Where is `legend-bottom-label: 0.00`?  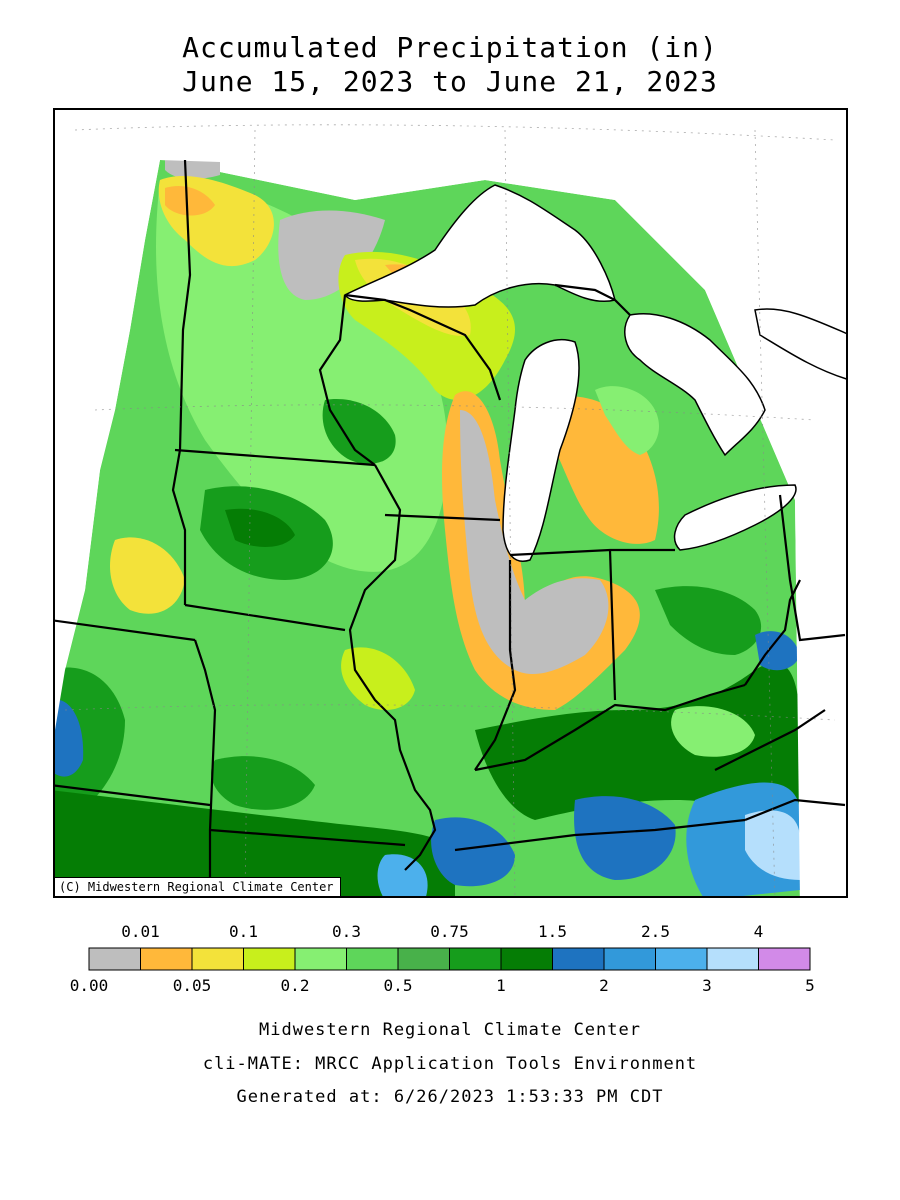 legend-bottom-label: 0.00 is located at coordinates (89, 985).